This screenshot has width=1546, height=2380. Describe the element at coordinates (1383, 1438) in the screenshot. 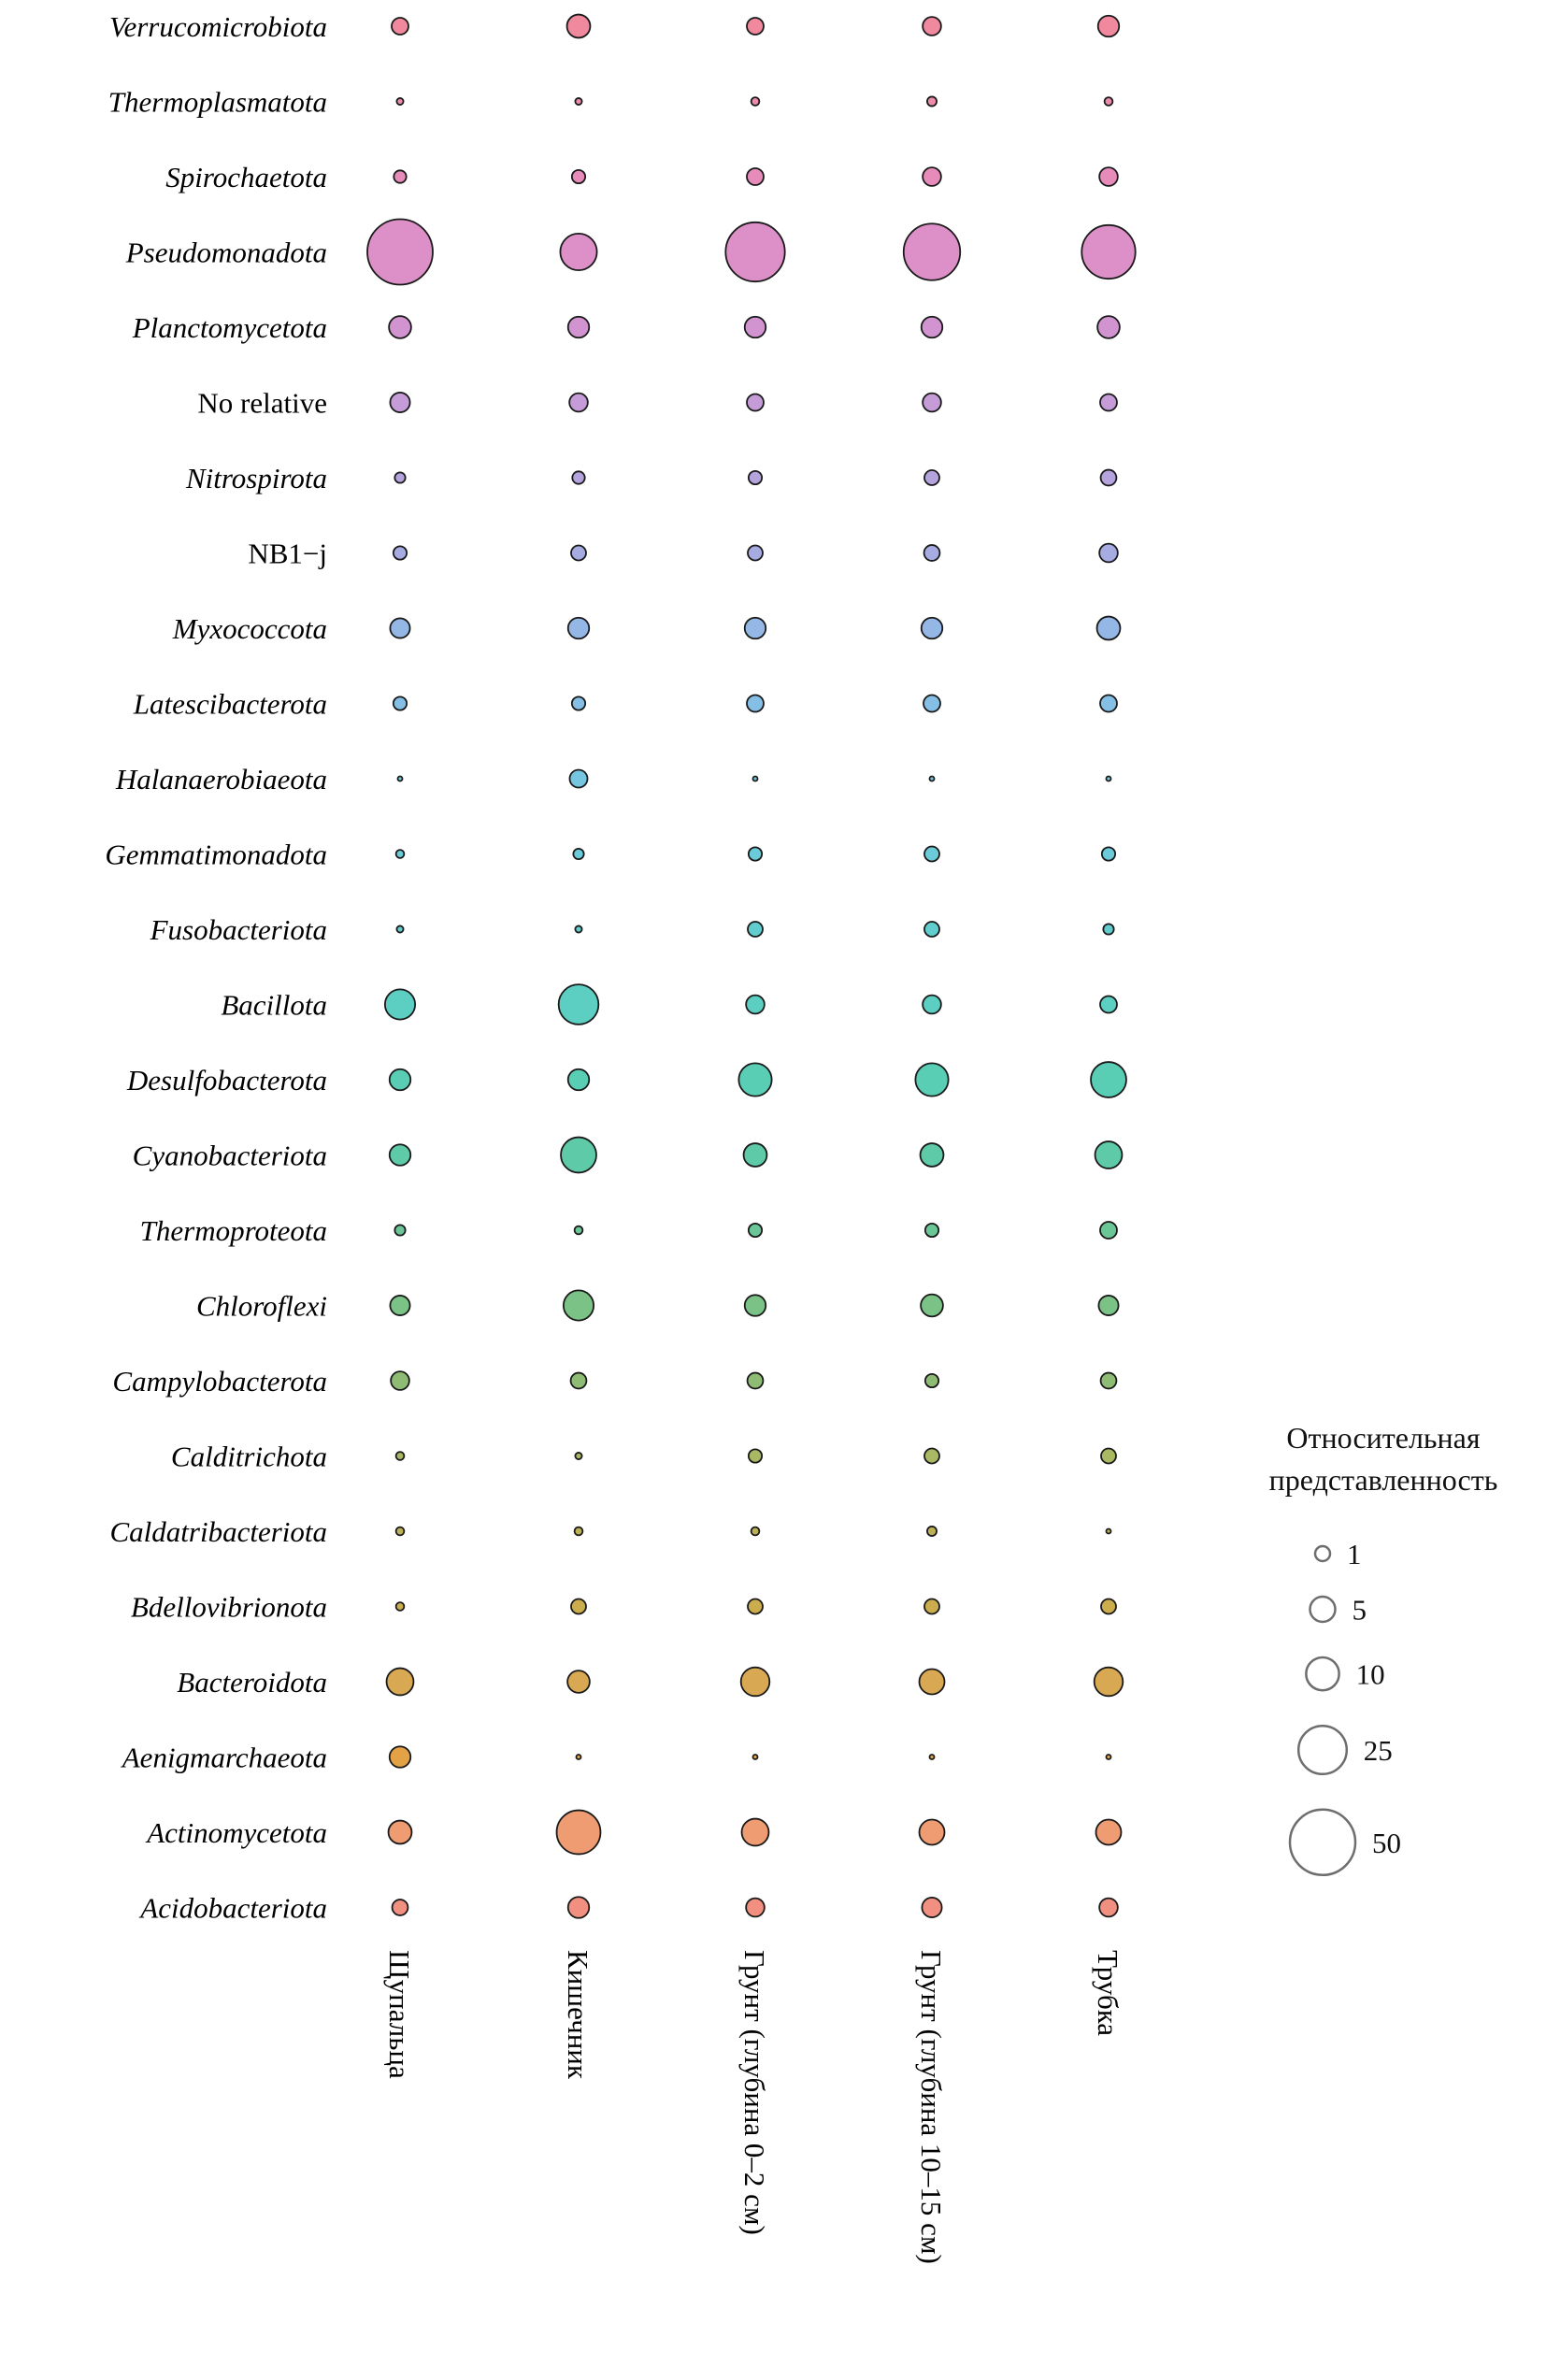

I see `legend-title-line1: Относительная` at that location.